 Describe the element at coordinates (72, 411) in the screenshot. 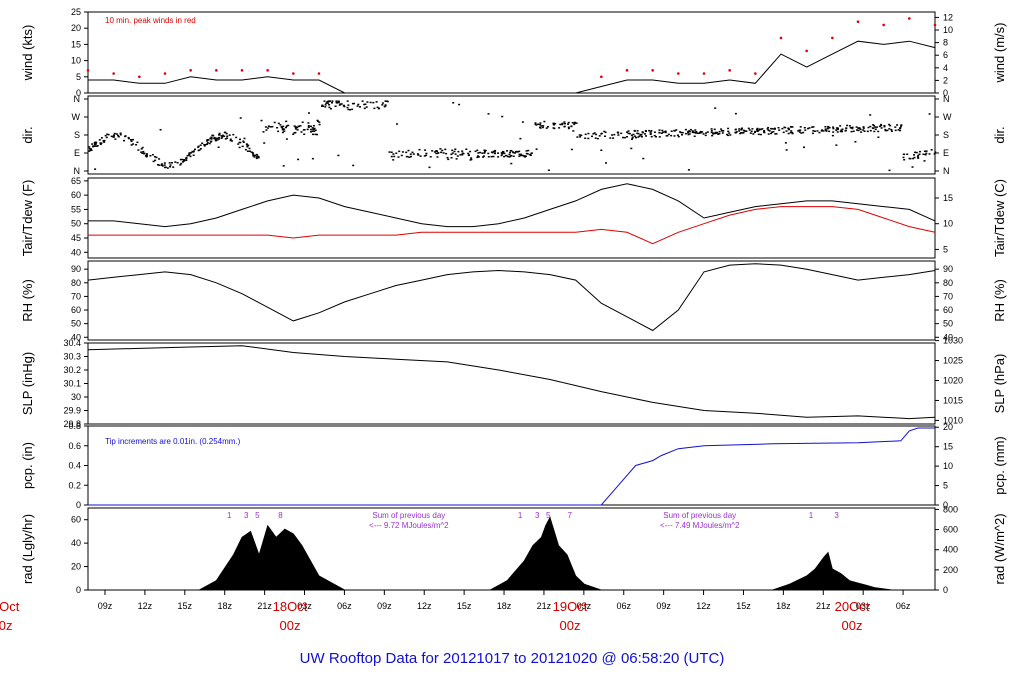

I see `slp-ytick-label: 29.9` at that location.